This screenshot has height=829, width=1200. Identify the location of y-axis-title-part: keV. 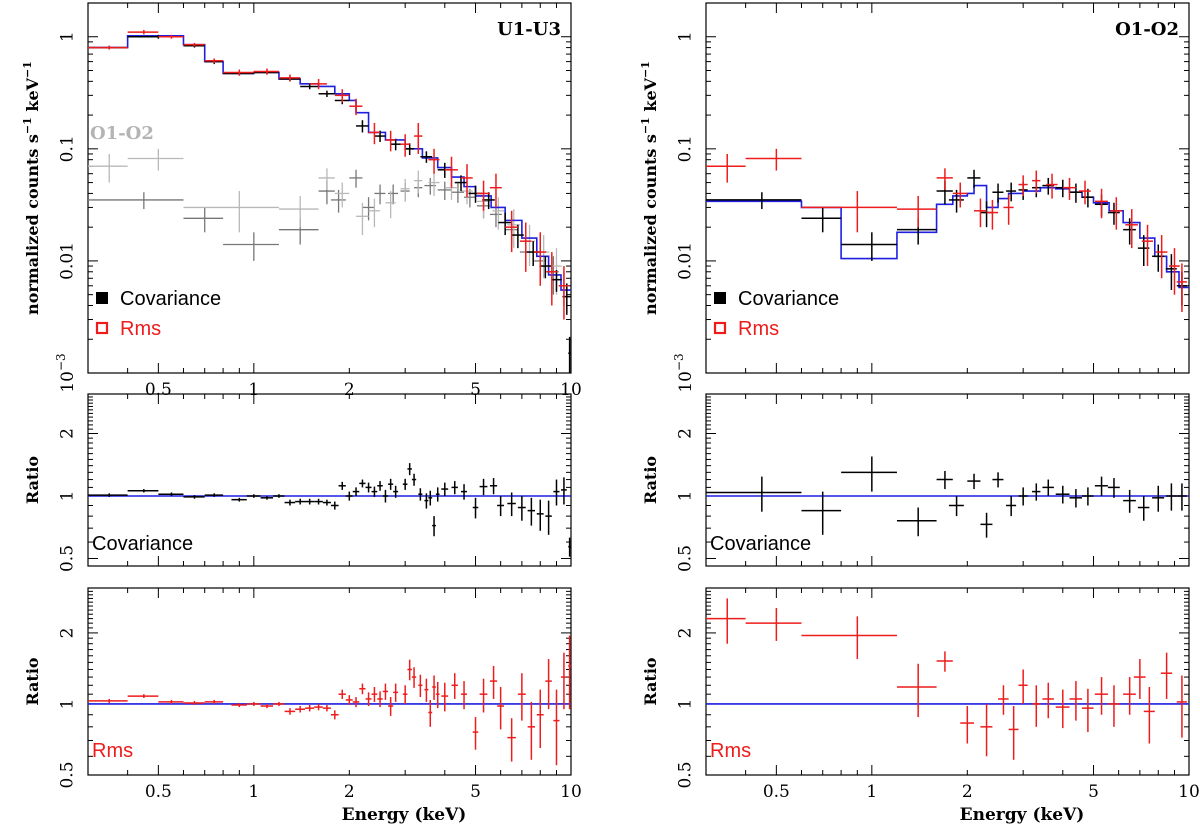
(650, 97).